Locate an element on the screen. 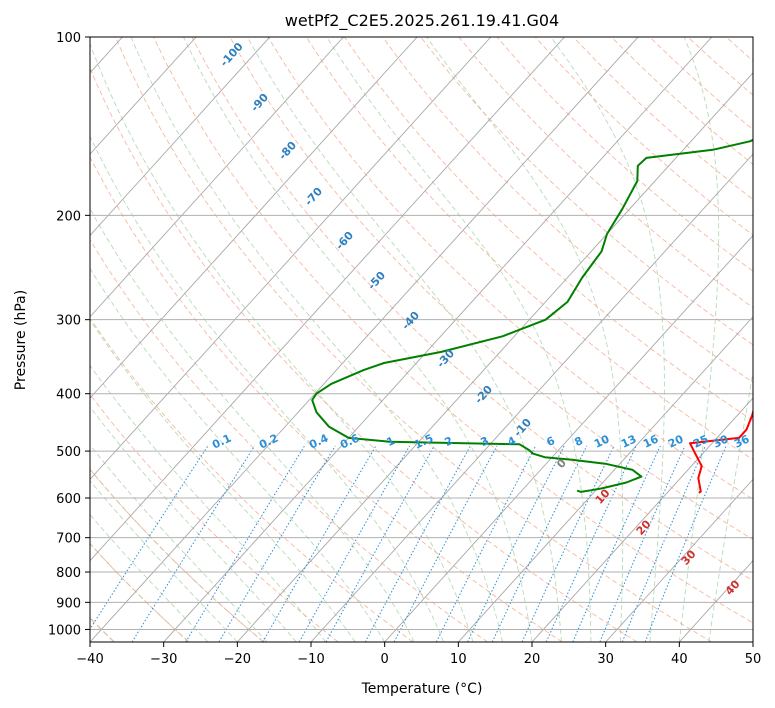 Image resolution: width=775 pixels, height=708 pixels. mixing-ratio-label: 20 is located at coordinates (676, 441).